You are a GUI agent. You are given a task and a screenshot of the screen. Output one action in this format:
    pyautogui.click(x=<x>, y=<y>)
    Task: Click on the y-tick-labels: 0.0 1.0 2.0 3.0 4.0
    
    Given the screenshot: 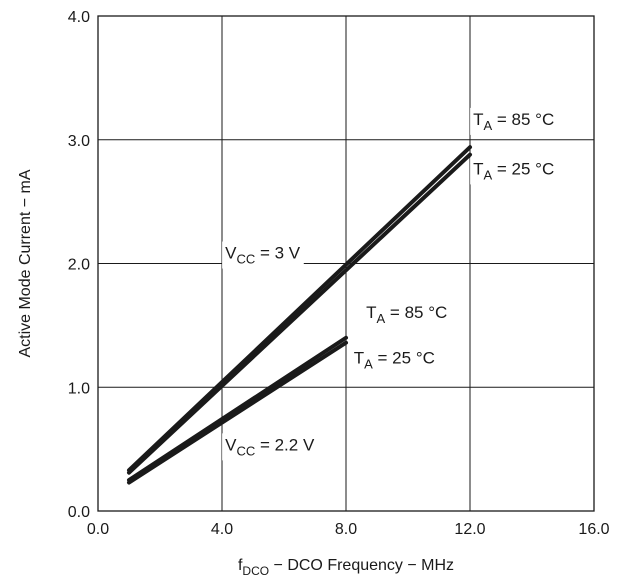 What is the action you would take?
    pyautogui.click(x=79, y=265)
    